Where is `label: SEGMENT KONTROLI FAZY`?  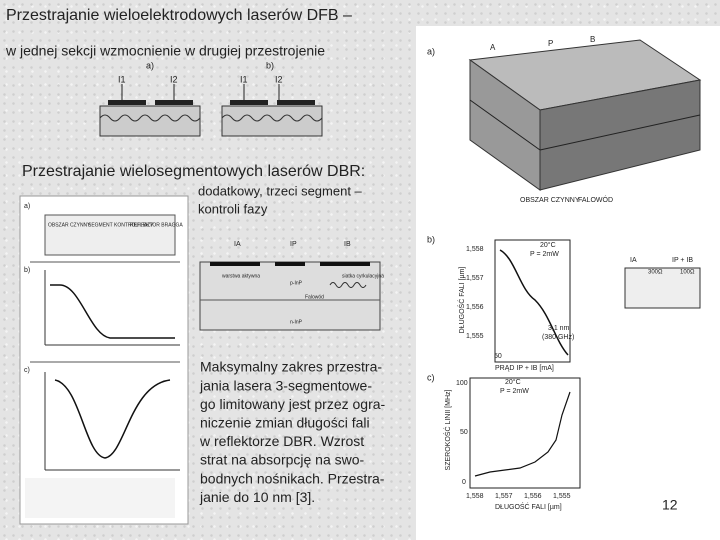 label: SEGMENT KONTROLI FAZY is located at coordinates (121, 225).